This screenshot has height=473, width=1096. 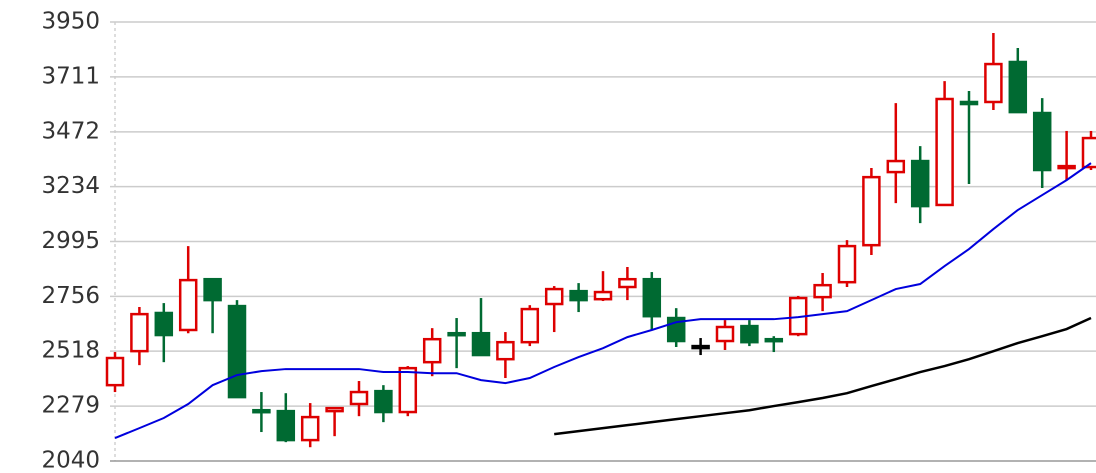 What do you see at coordinates (823, 376) in the screenshot?
I see `moving-average-line` at bounding box center [823, 376].